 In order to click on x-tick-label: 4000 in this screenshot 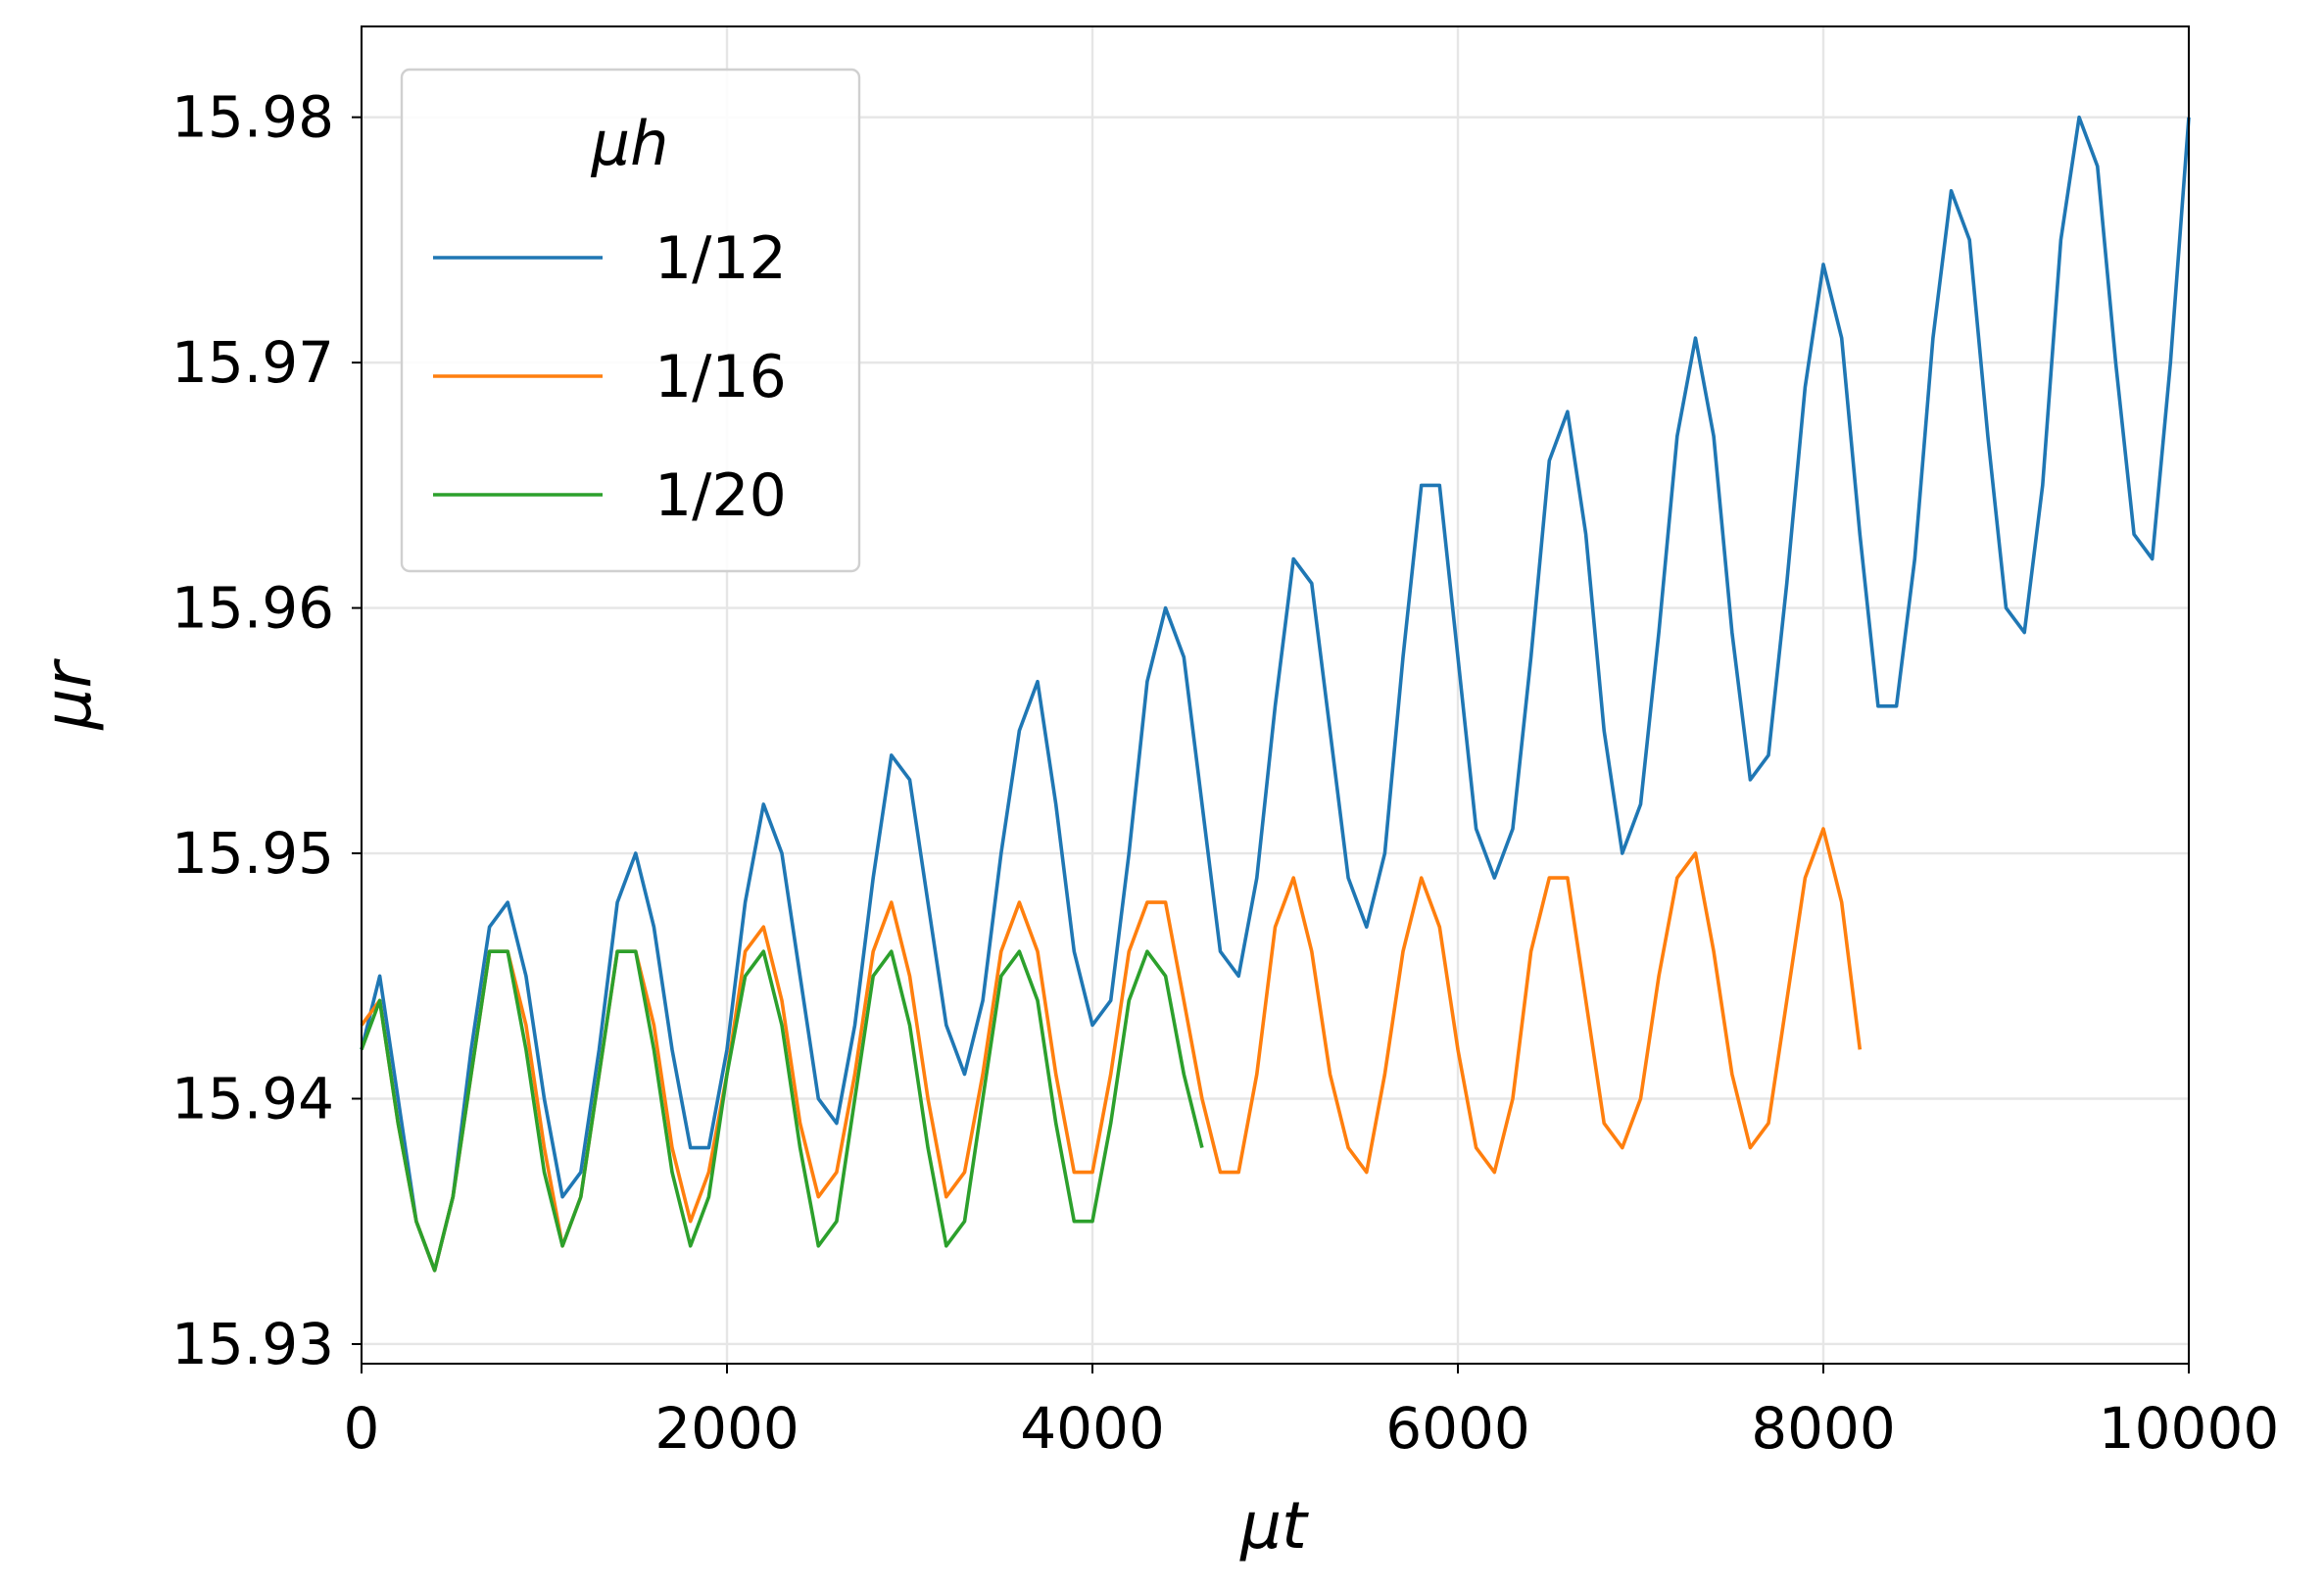, I will do `click(1092, 1428)`.